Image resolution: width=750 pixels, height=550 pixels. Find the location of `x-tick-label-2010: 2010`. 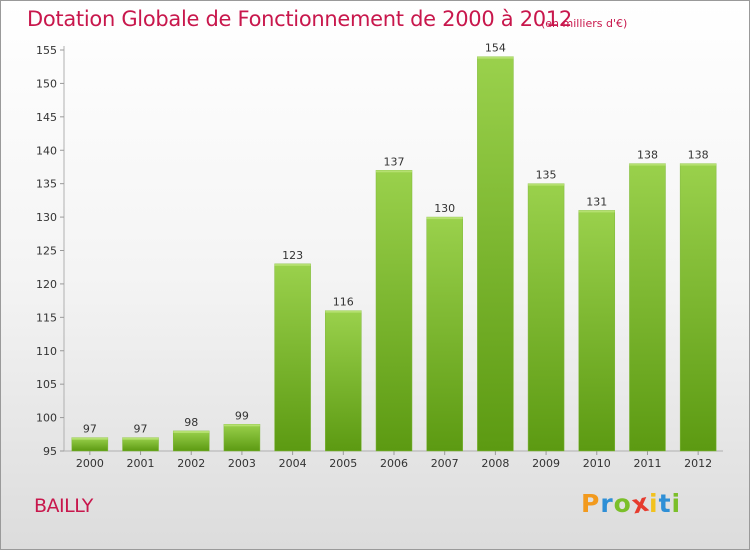

x-tick-label-2010: 2010 is located at coordinates (597, 463).